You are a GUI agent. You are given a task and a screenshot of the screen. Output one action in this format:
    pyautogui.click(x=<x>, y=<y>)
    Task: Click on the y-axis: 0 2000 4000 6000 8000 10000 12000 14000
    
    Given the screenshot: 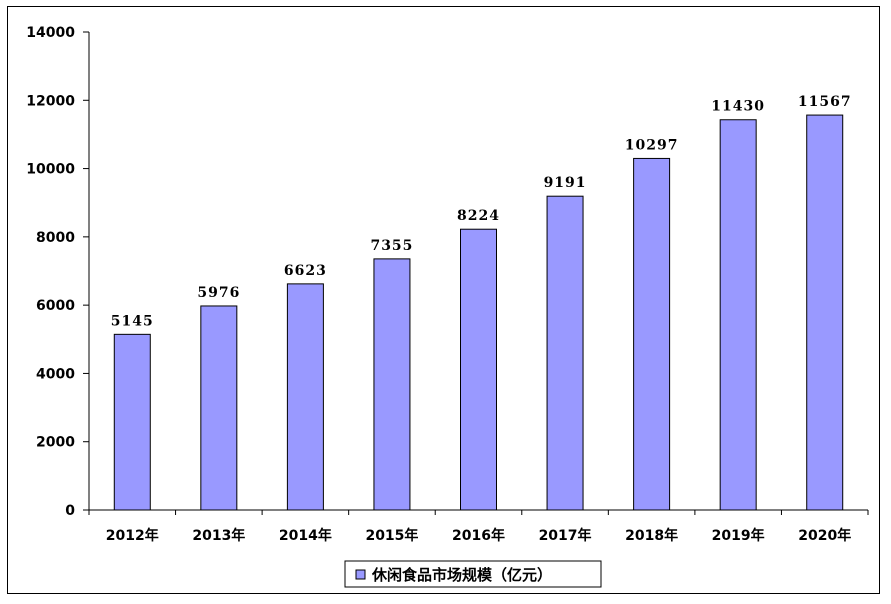 What is the action you would take?
    pyautogui.click(x=58, y=272)
    